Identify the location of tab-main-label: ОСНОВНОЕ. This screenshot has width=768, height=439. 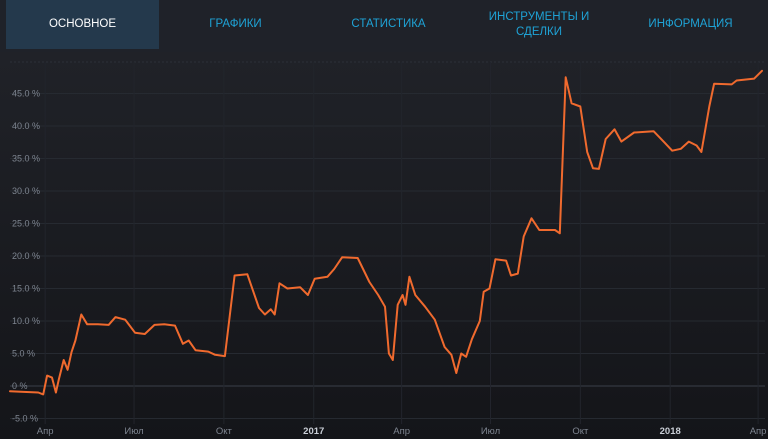
(82, 24).